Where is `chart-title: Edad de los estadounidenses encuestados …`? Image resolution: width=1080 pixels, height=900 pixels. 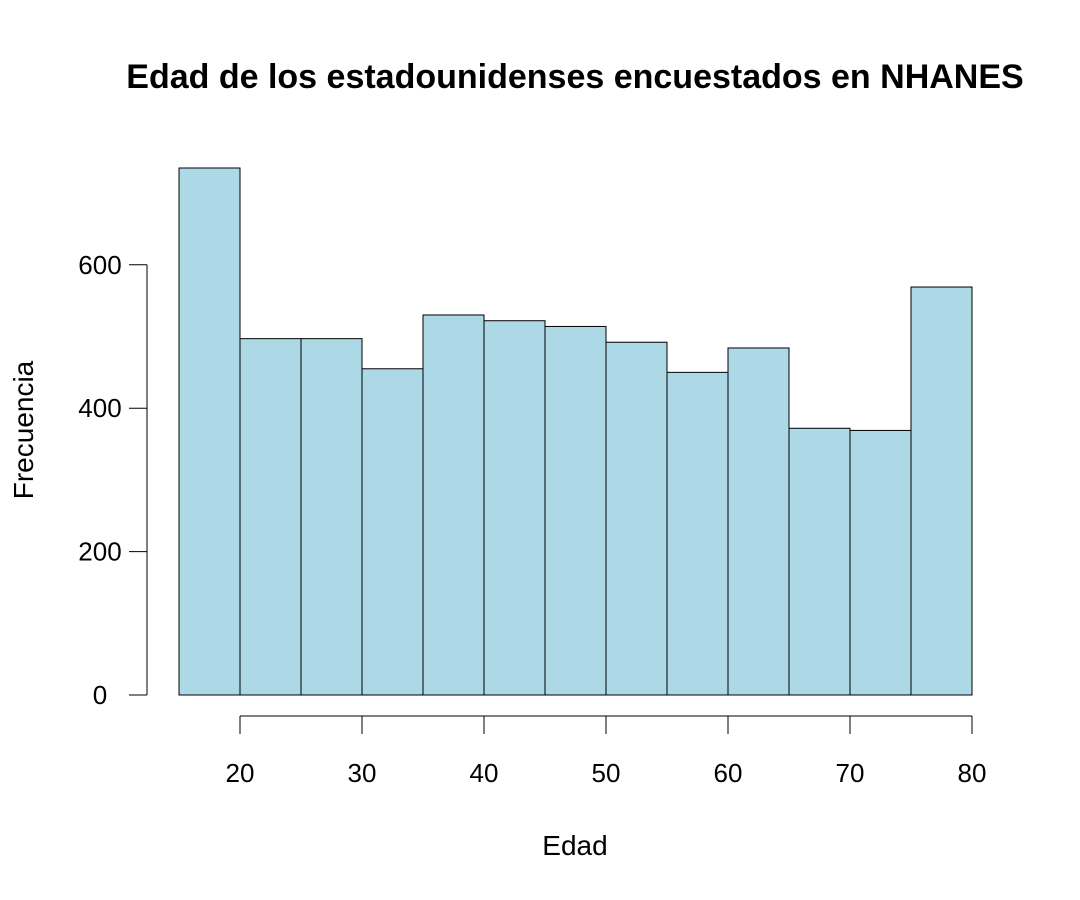
chart-title: Edad de los estadounidenses encuestados … is located at coordinates (574, 77).